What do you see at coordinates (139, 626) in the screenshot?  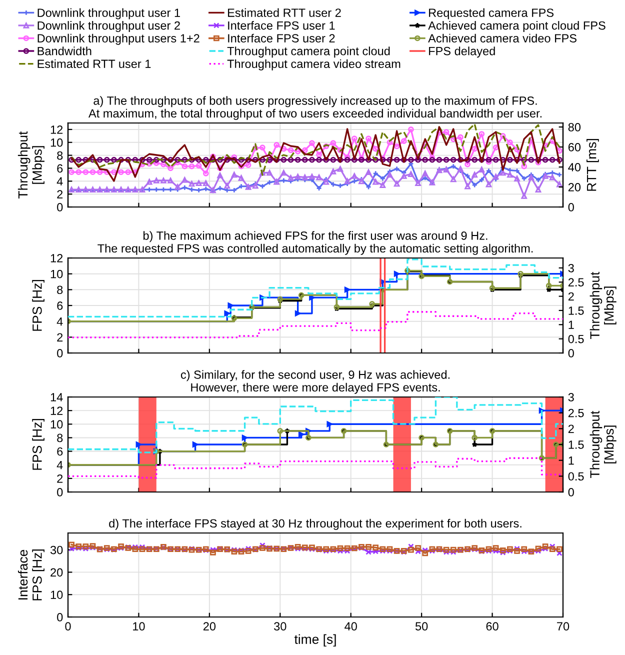 I see `x-tick-label: 10` at bounding box center [139, 626].